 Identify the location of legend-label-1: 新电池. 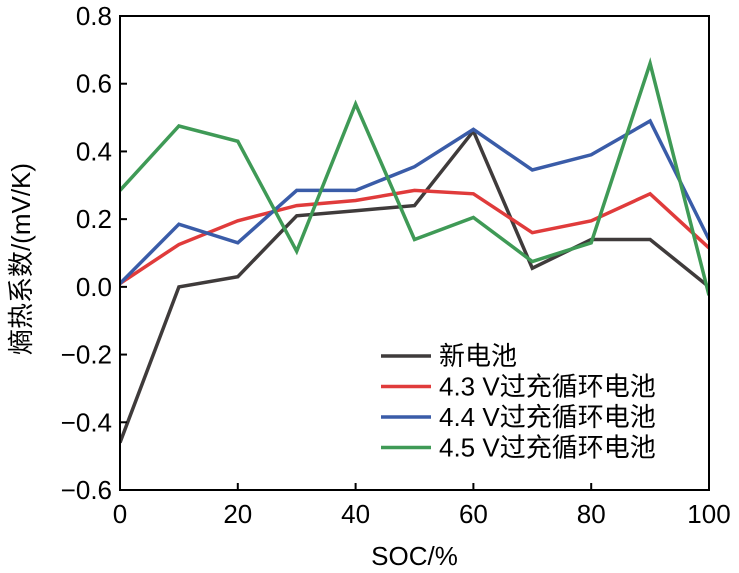
(478, 356).